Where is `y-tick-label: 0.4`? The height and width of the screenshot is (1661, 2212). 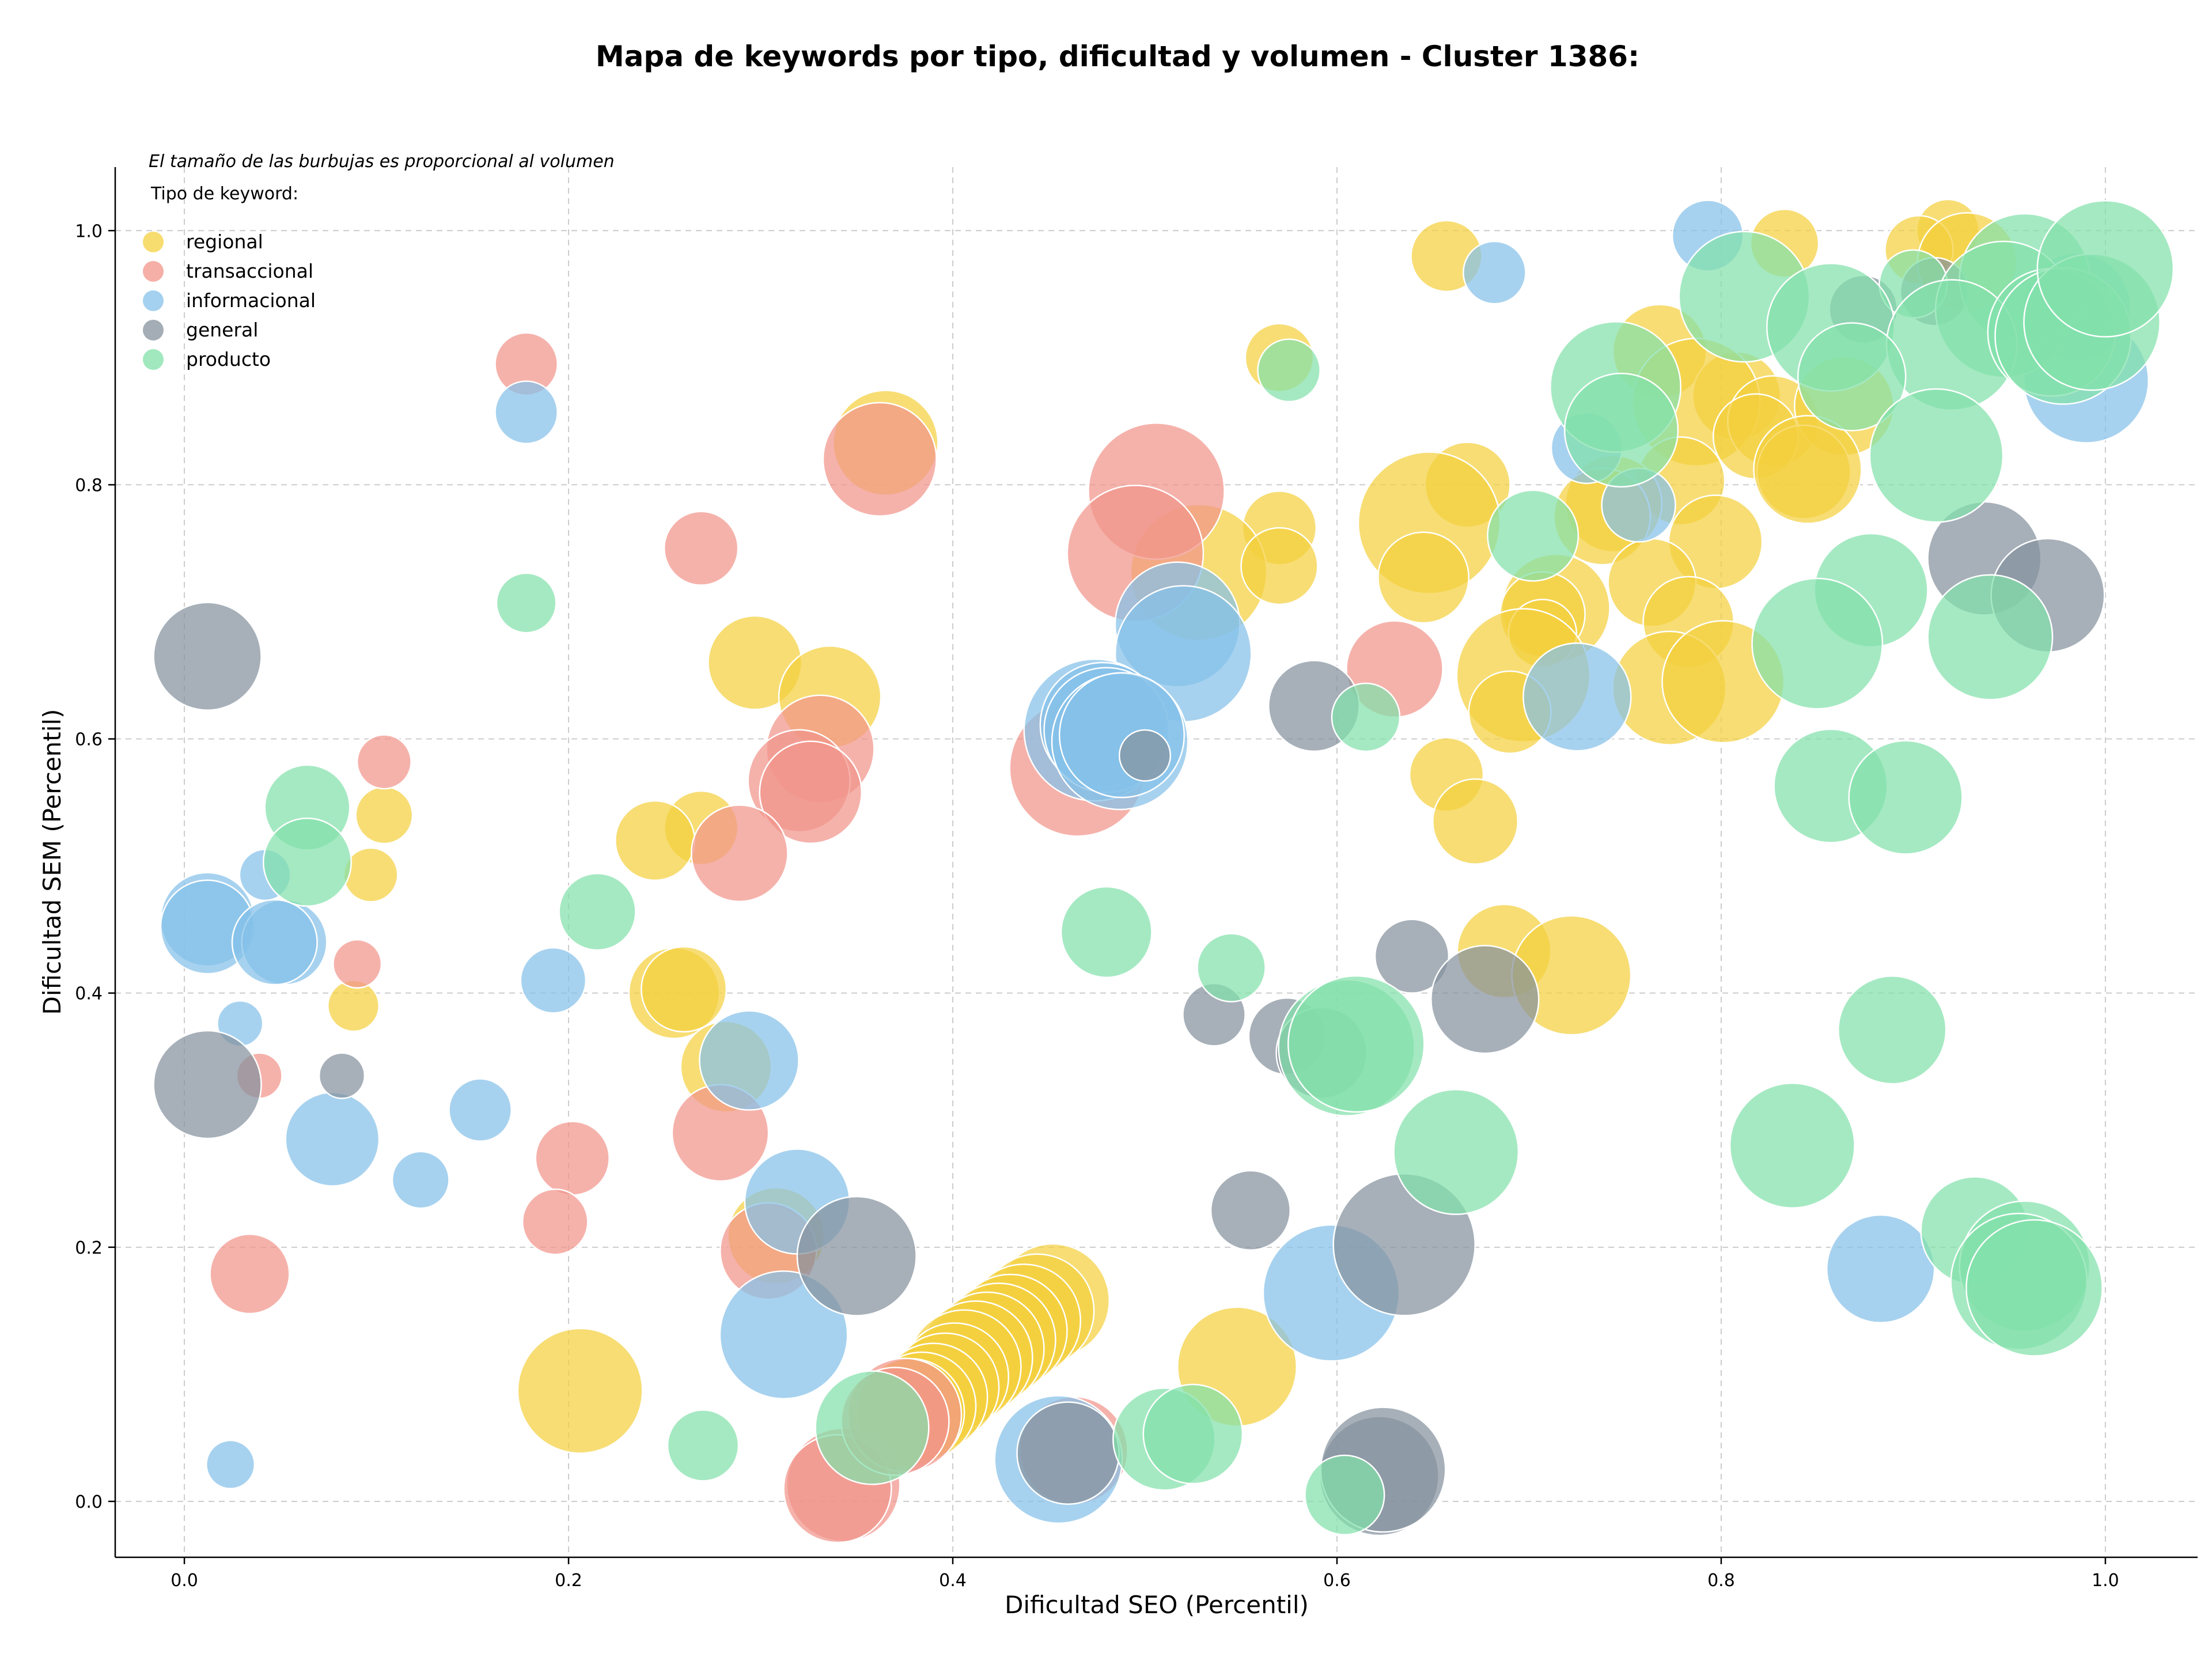
y-tick-label: 0.4 is located at coordinates (89, 994).